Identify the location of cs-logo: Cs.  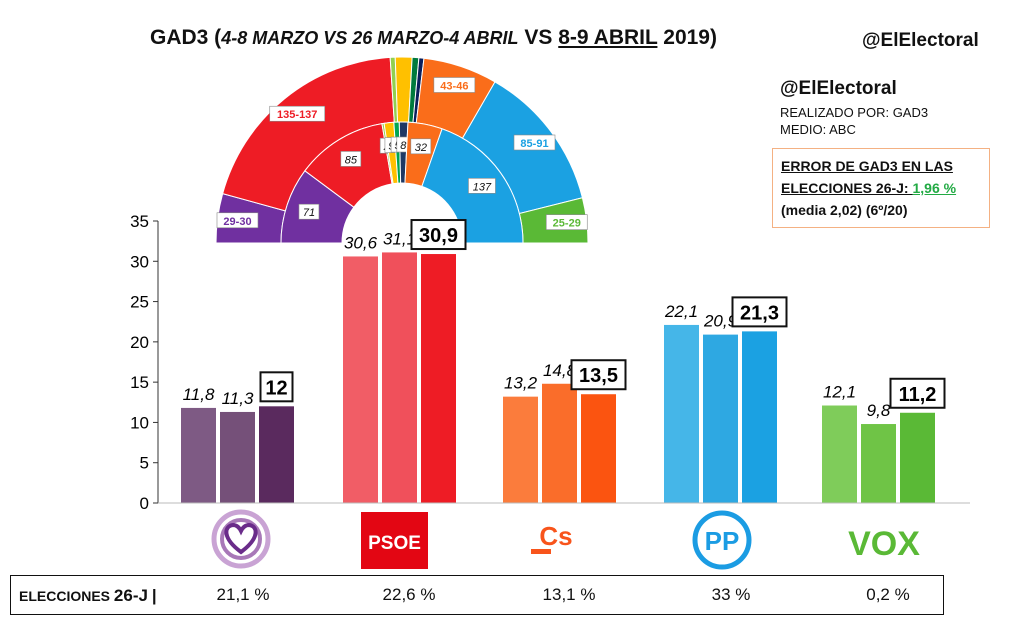
(552, 537).